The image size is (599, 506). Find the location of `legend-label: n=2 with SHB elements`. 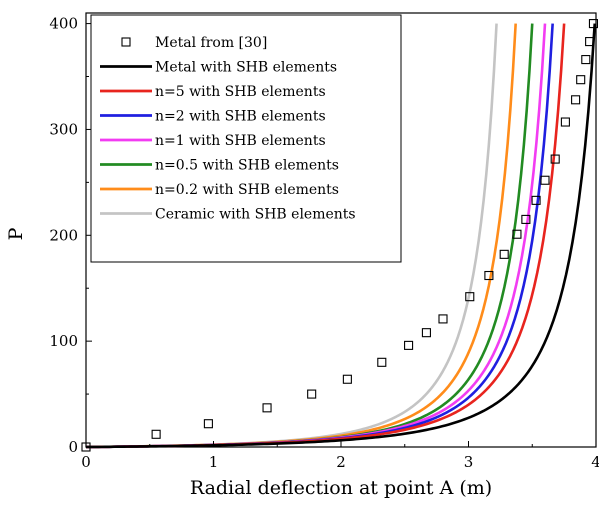

legend-label: n=2 with SHB elements is located at coordinates (240, 117).